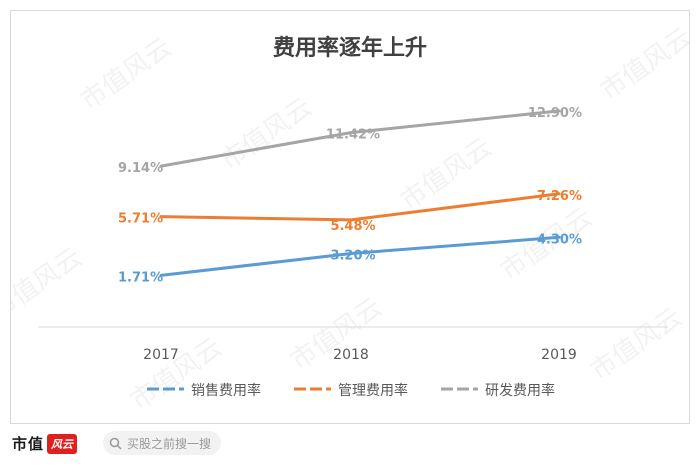 This screenshot has height=467, width=700. I want to click on legend-label-mgmt: 管理费用率, so click(373, 390).